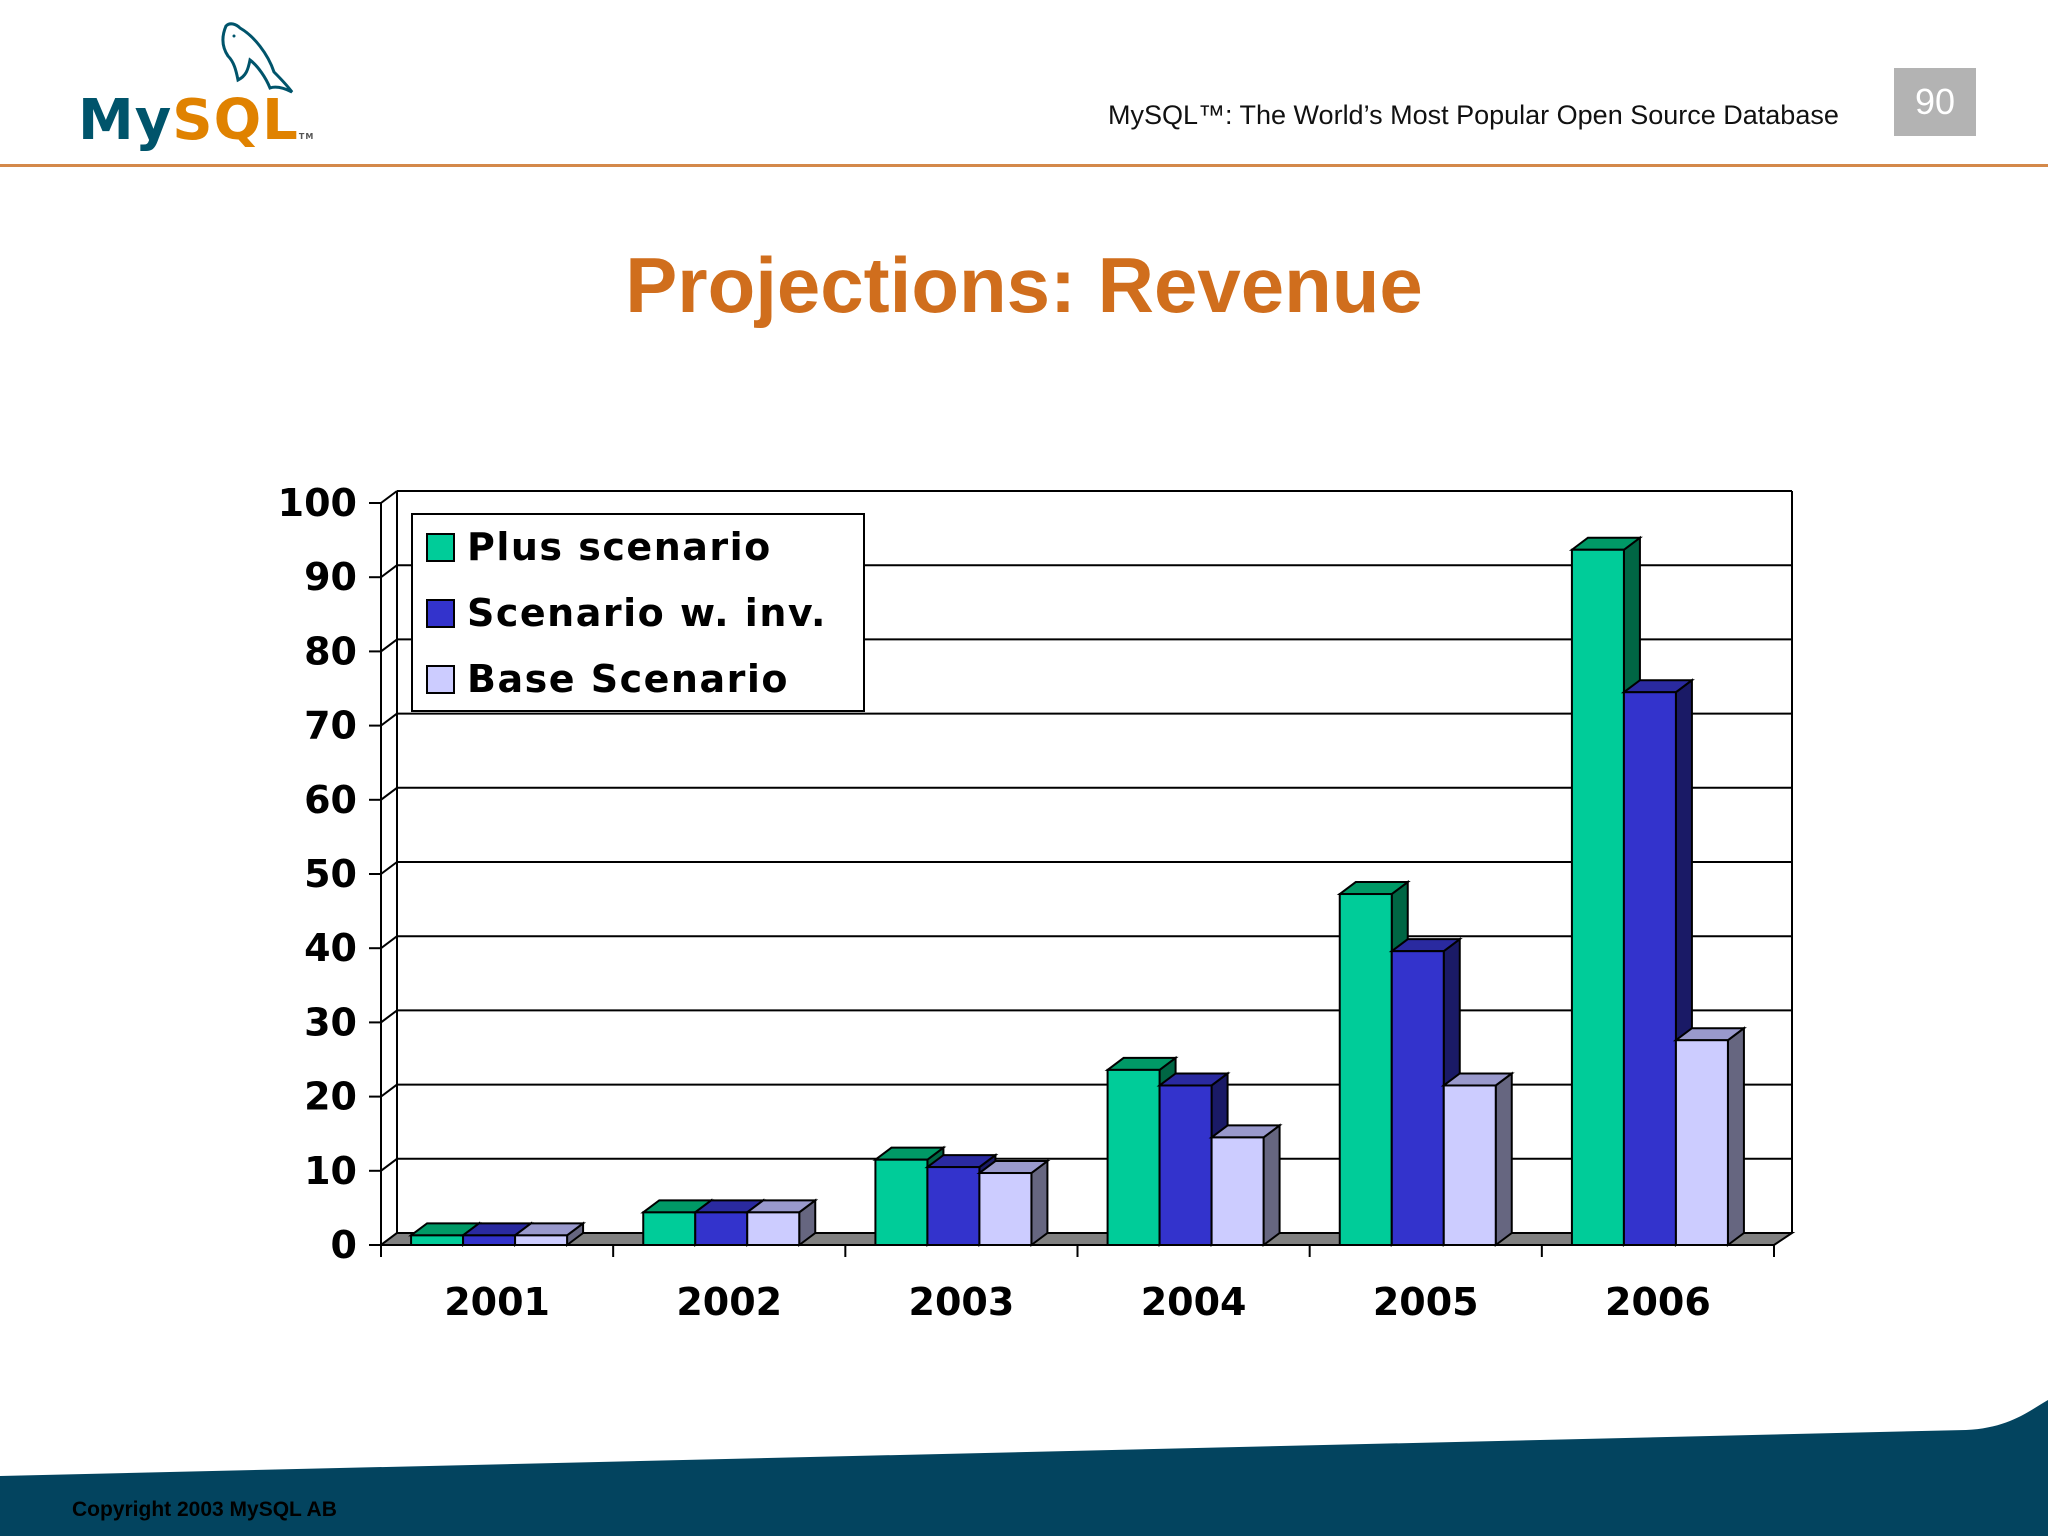 Image resolution: width=2048 pixels, height=1536 pixels. Describe the element at coordinates (962, 1302) in the screenshot. I see `x-tick-label: 2003` at that location.